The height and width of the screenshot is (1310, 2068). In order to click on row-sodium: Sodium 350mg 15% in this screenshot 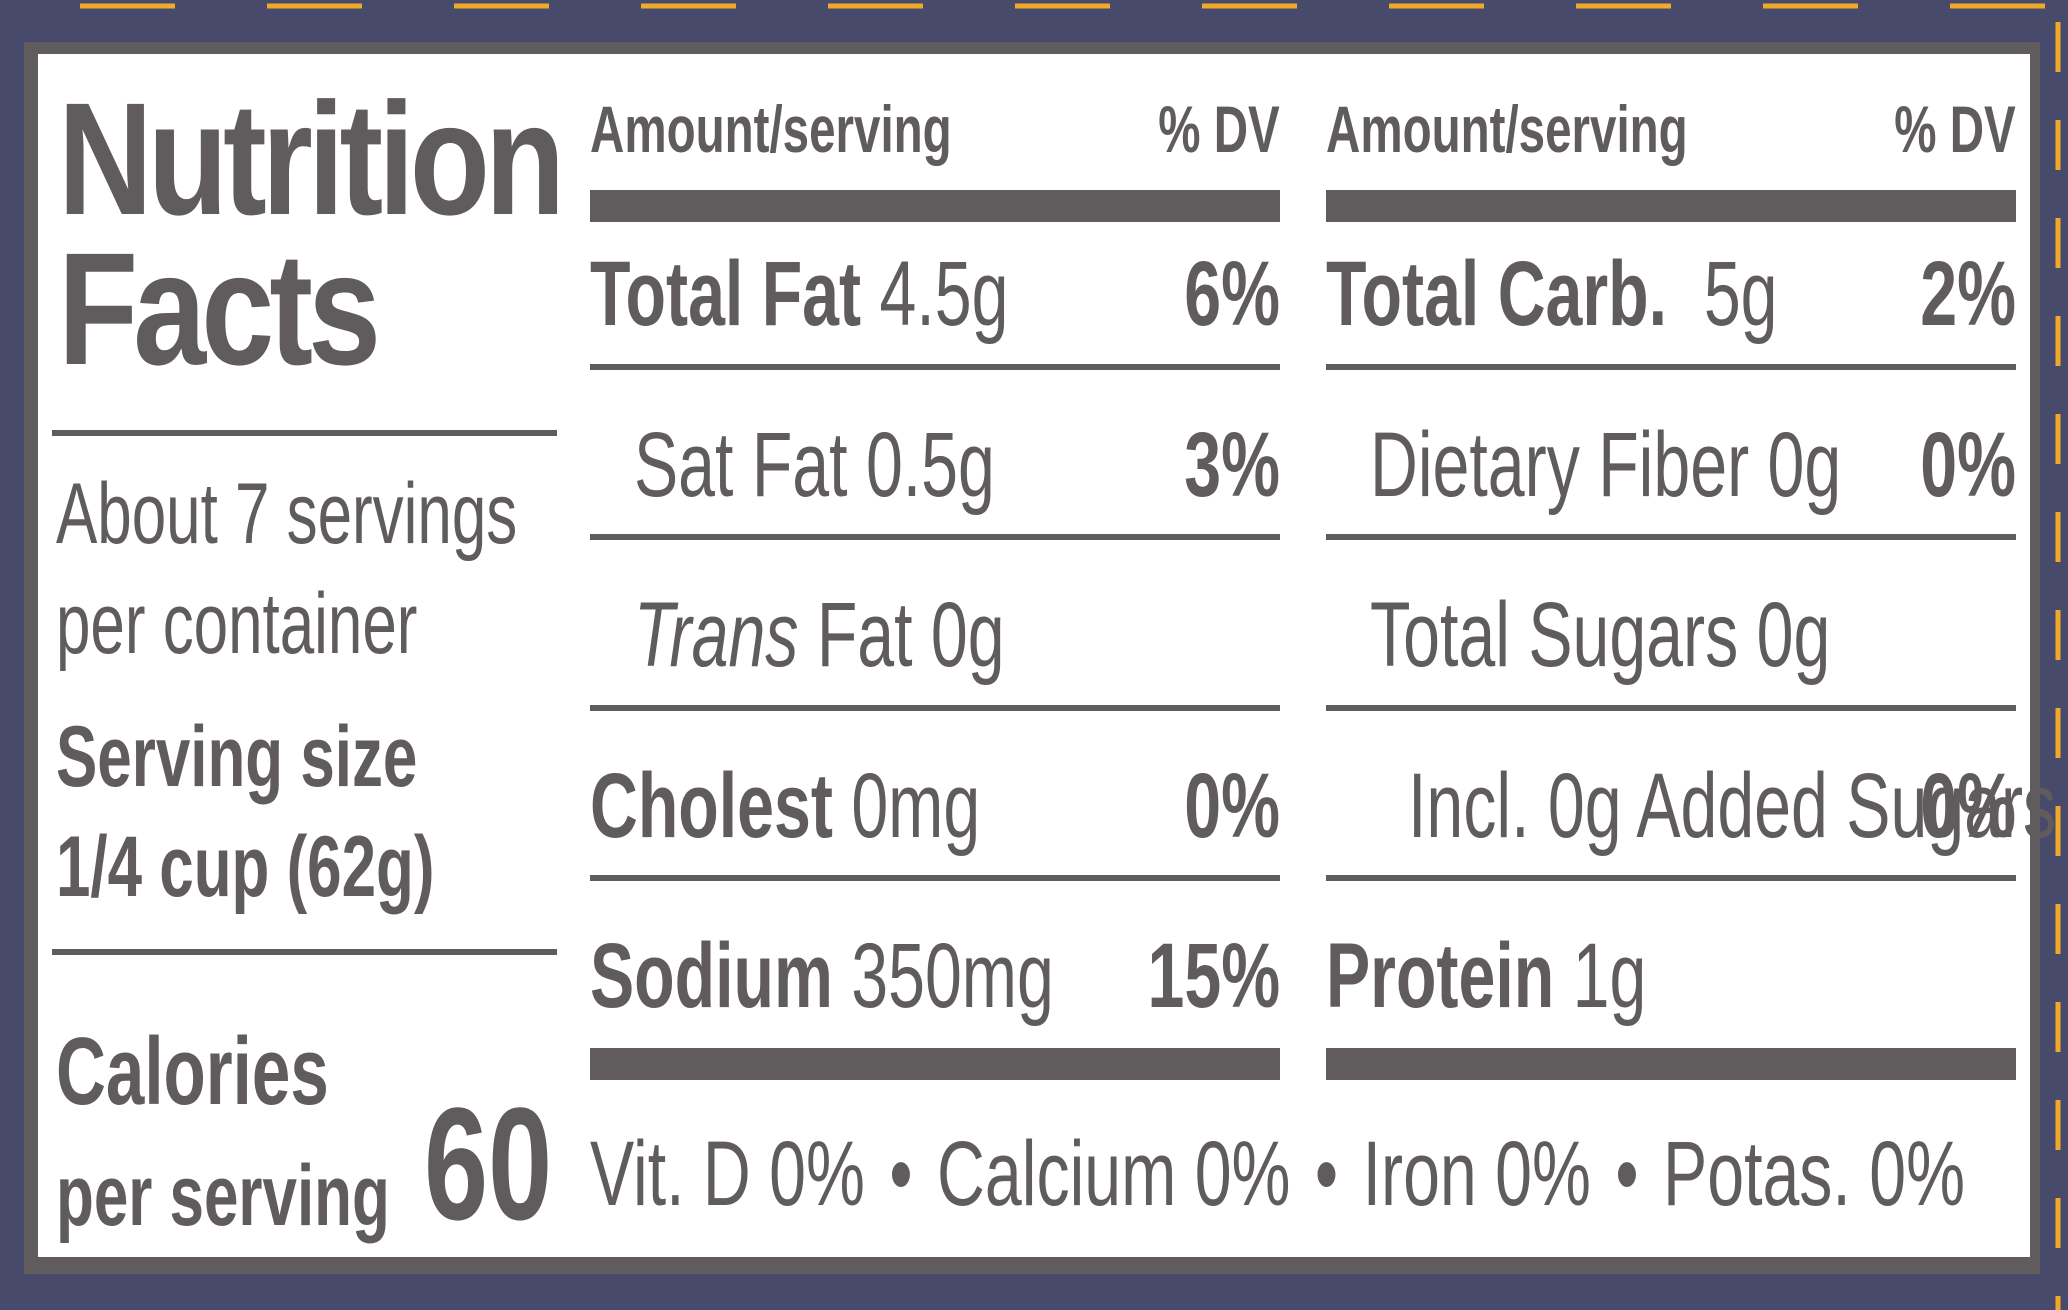, I will do `click(935, 976)`.